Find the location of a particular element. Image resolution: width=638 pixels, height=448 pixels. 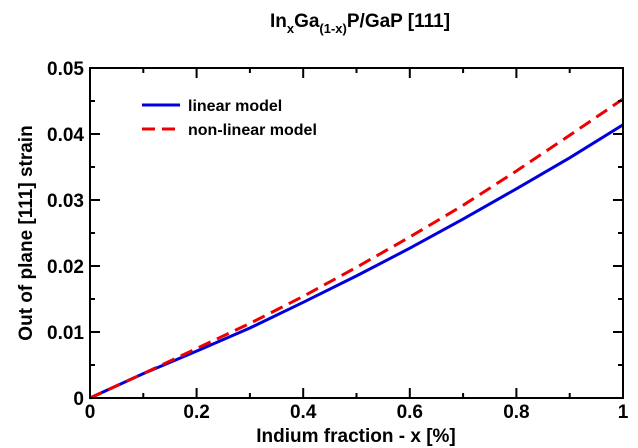

y-tick-label: 0.01 is located at coordinates (65, 333).